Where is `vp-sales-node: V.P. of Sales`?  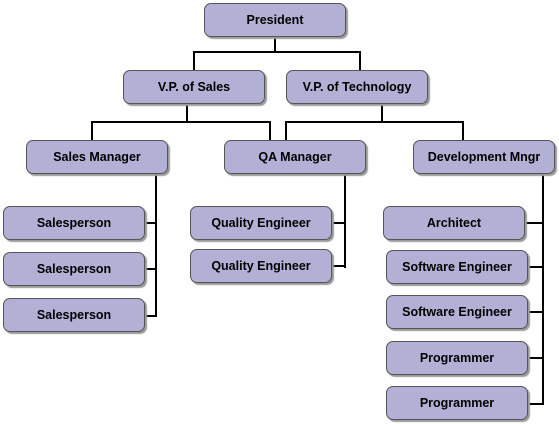 vp-sales-node: V.P. of Sales is located at coordinates (194, 87).